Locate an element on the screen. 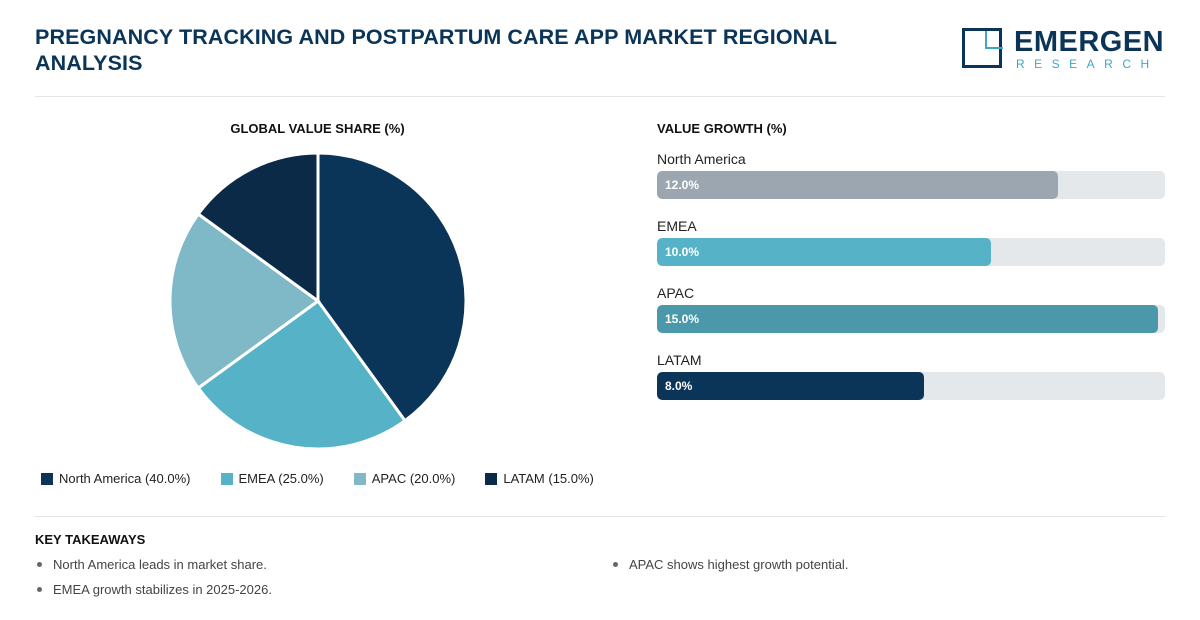 The image size is (1200, 620). pie-slice-north-america is located at coordinates (392, 287).